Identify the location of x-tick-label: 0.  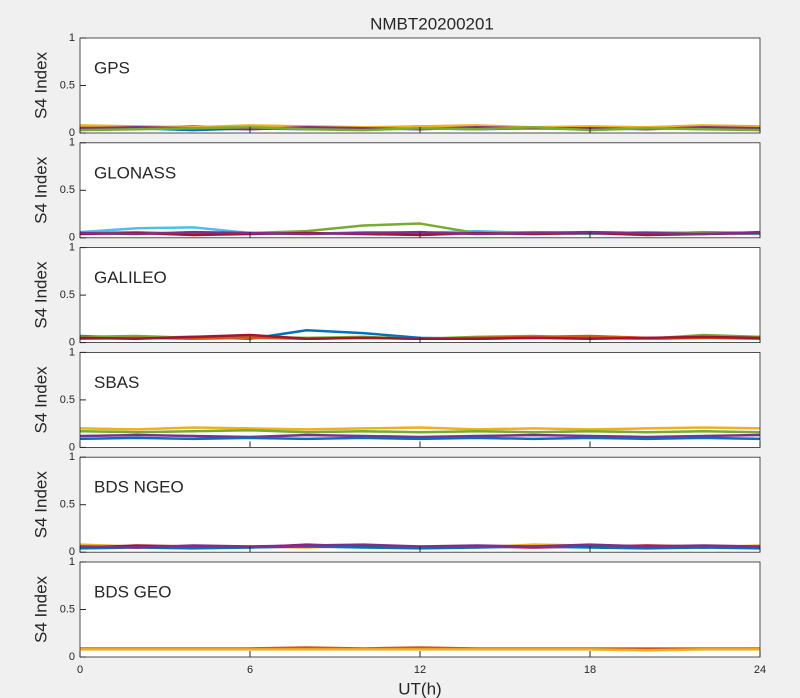
(80, 670).